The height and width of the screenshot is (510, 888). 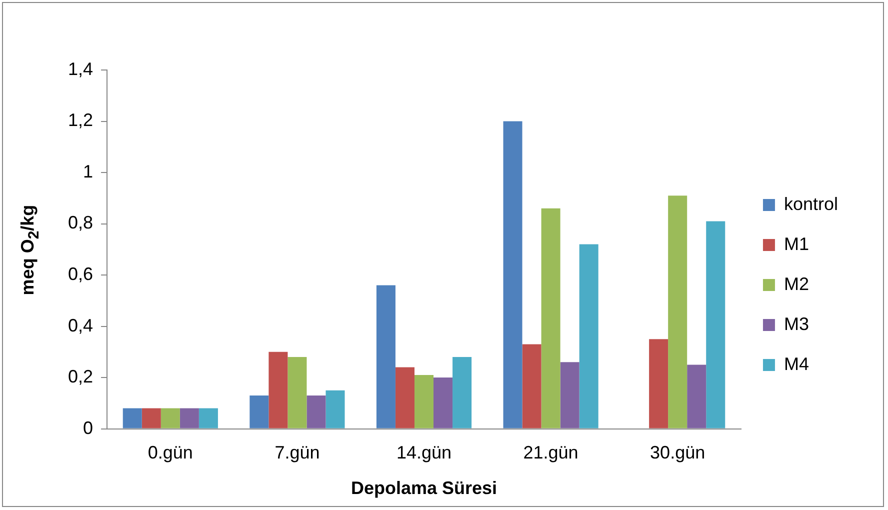 What do you see at coordinates (811, 204) in the screenshot?
I see `legend-label: kontrol` at bounding box center [811, 204].